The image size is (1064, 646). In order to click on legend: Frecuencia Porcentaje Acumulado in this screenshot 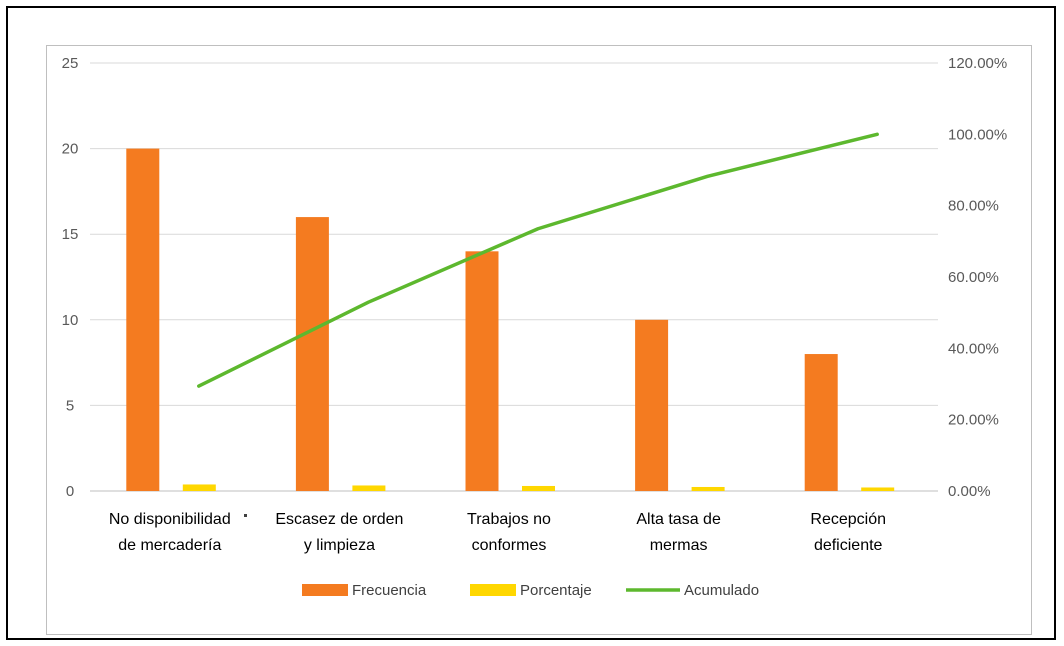, I will do `click(530, 590)`.